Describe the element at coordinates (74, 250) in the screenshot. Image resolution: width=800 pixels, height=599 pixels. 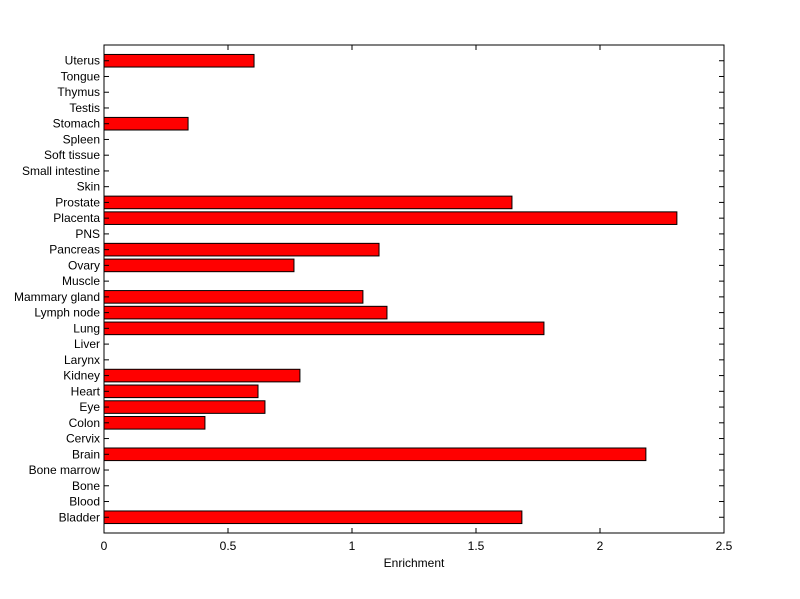
I see `y-tick-label: Pancreas` at that location.